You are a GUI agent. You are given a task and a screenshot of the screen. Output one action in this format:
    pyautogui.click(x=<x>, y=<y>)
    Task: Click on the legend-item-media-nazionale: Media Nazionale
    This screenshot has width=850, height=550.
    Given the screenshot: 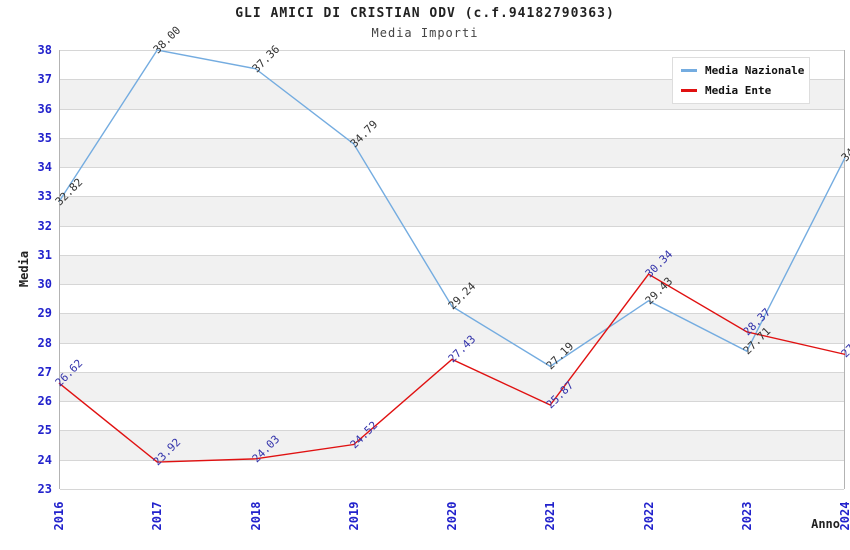 What is the action you would take?
    pyautogui.click(x=743, y=70)
    